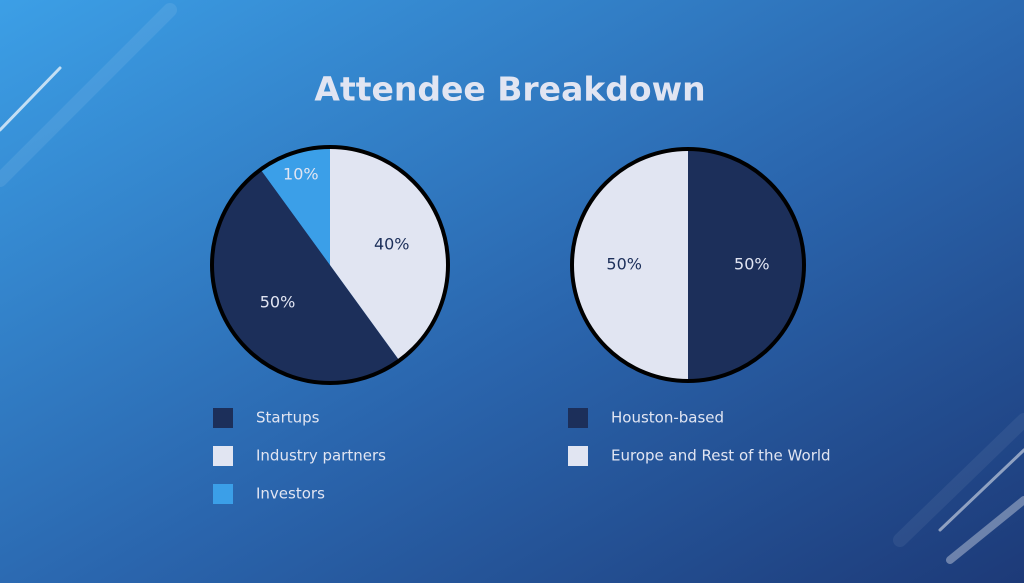  Describe the element at coordinates (321, 456) in the screenshot. I see `legend-label: Industry partners` at that location.